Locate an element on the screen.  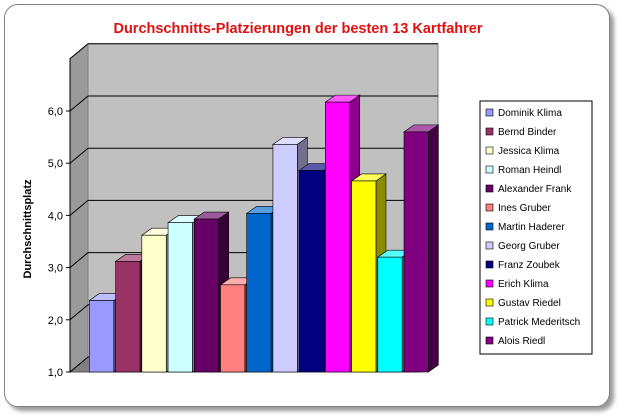
legend-label: Roman Heindl is located at coordinates (529, 170).